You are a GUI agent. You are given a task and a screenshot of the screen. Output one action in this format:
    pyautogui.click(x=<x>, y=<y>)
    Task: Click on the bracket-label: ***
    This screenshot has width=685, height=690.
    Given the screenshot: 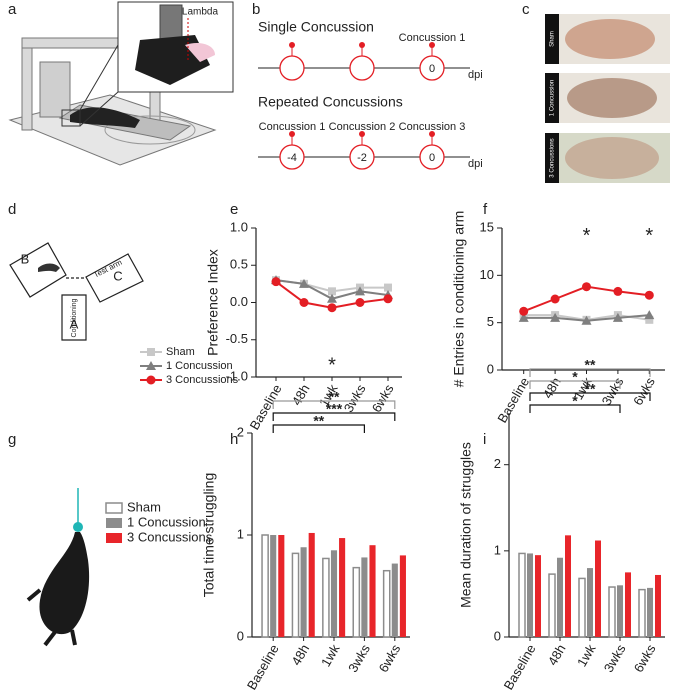 What is the action you would take?
    pyautogui.click(x=334, y=409)
    